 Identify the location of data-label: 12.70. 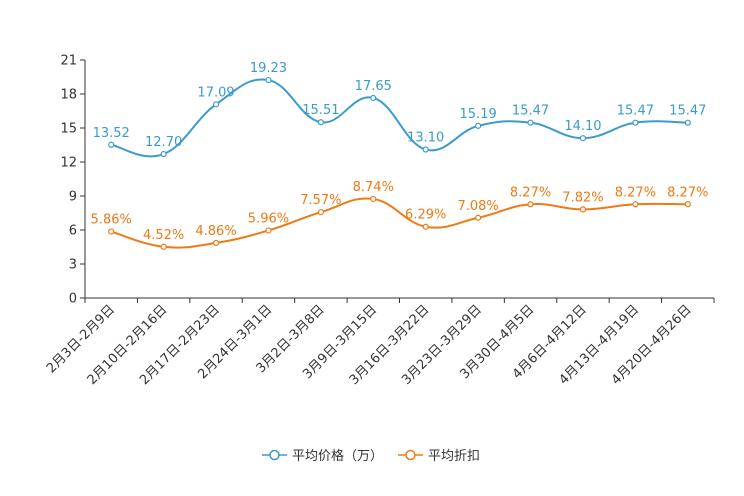
(163, 142).